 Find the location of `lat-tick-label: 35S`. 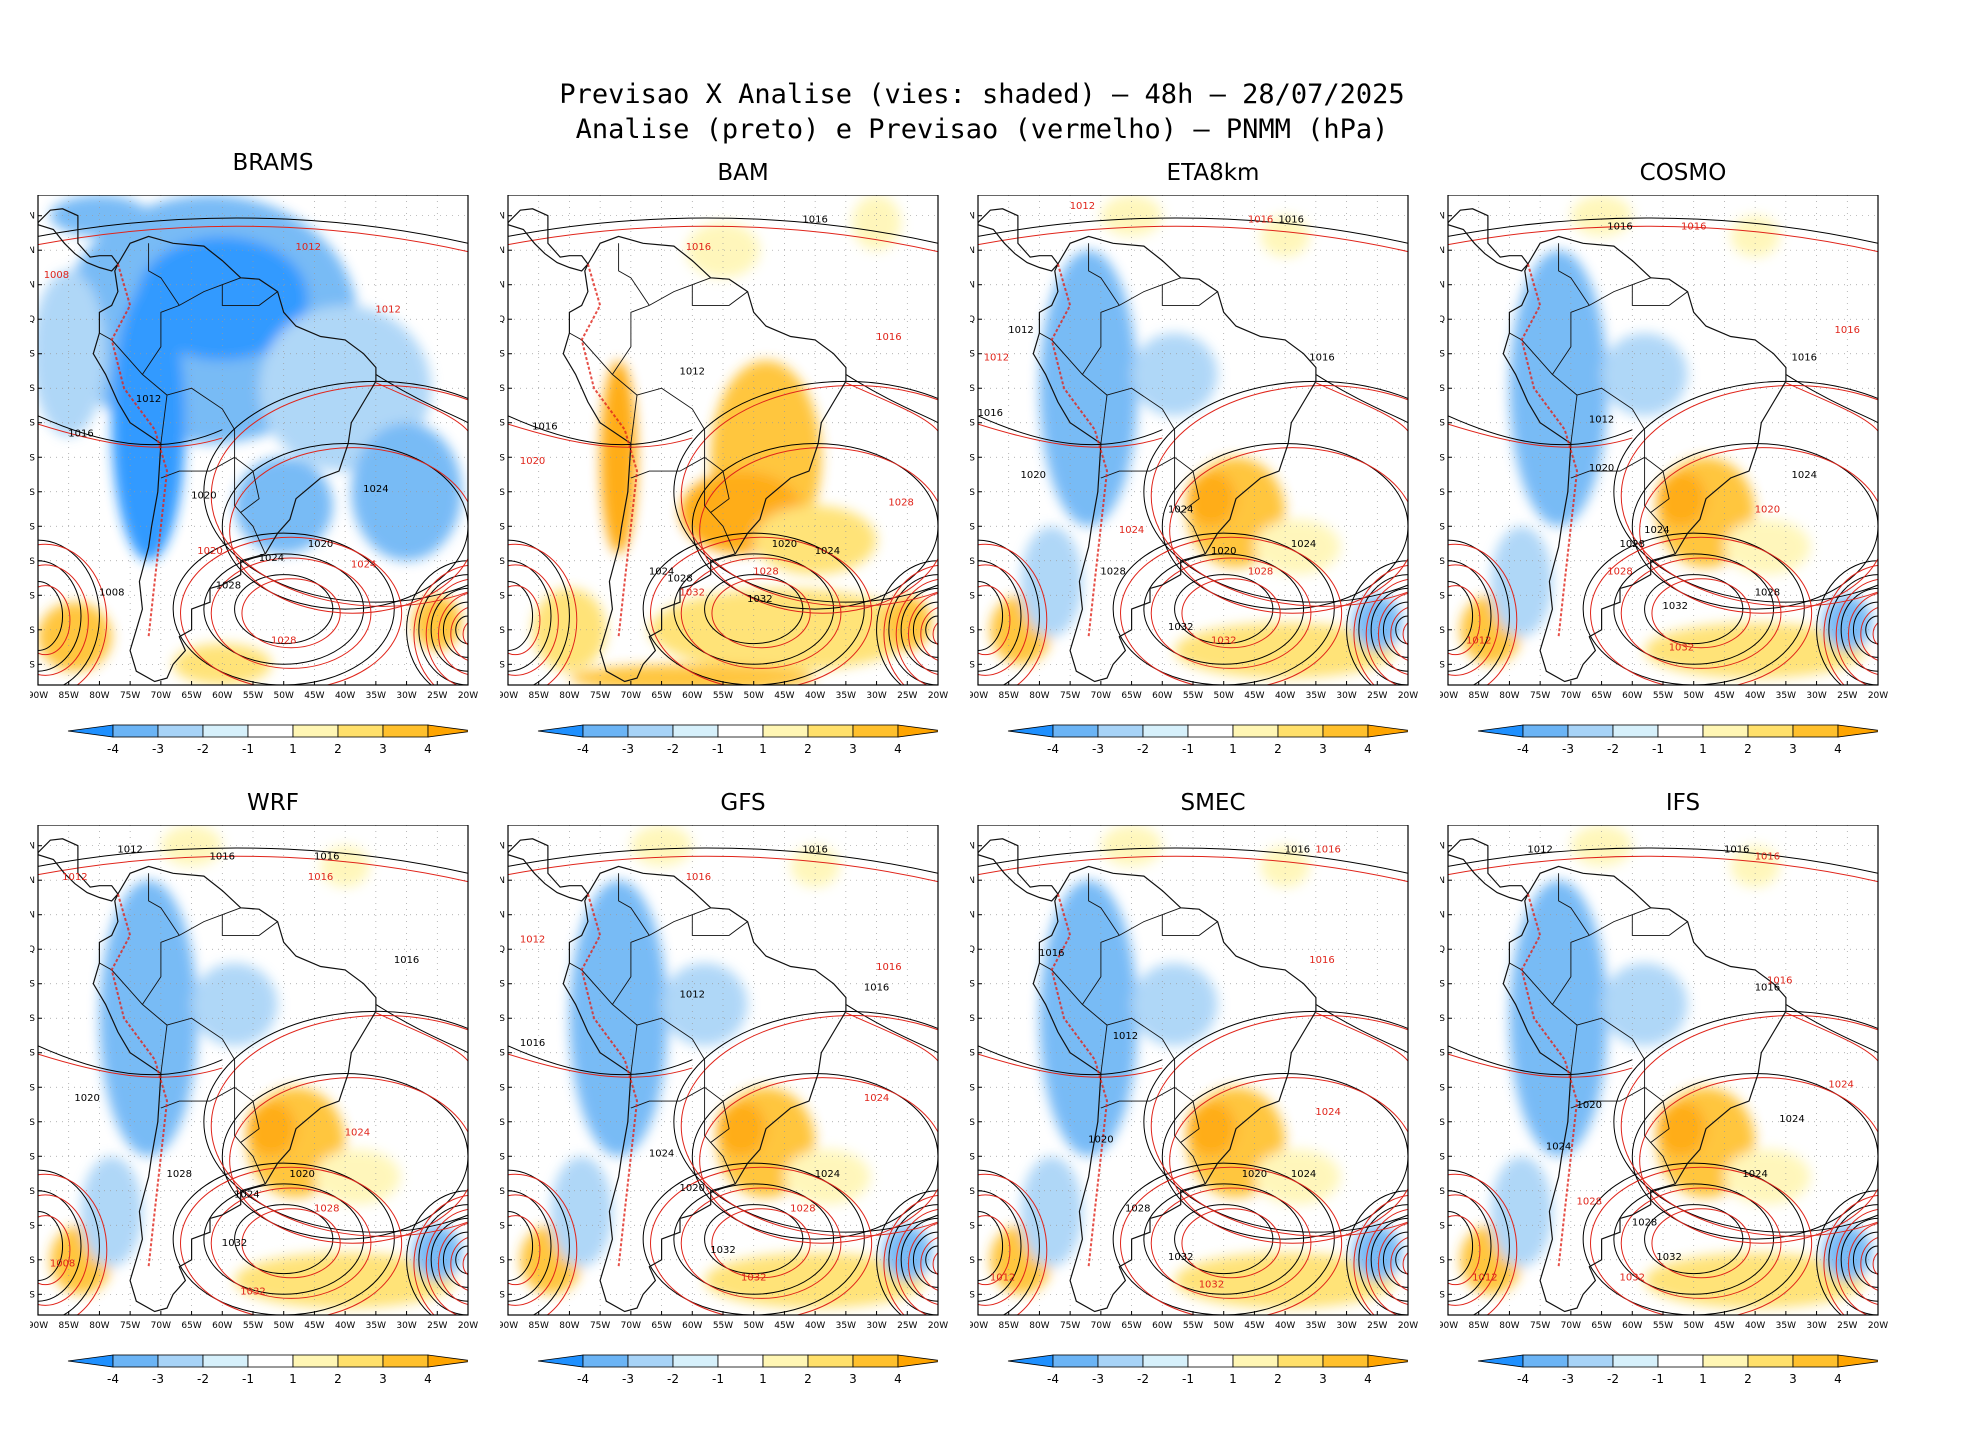

lat-tick-label: 35S is located at coordinates (32, 1192).